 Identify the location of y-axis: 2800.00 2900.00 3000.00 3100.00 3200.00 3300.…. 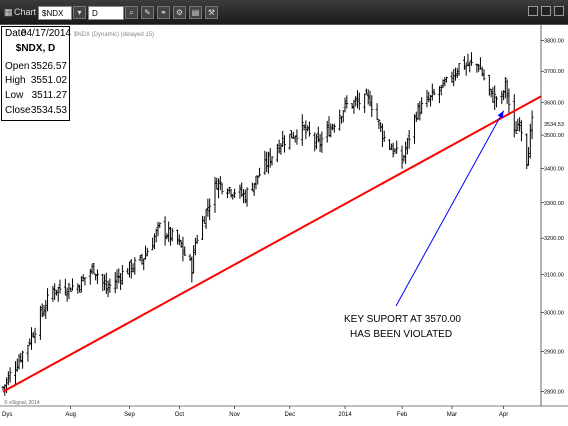
(553, 215).